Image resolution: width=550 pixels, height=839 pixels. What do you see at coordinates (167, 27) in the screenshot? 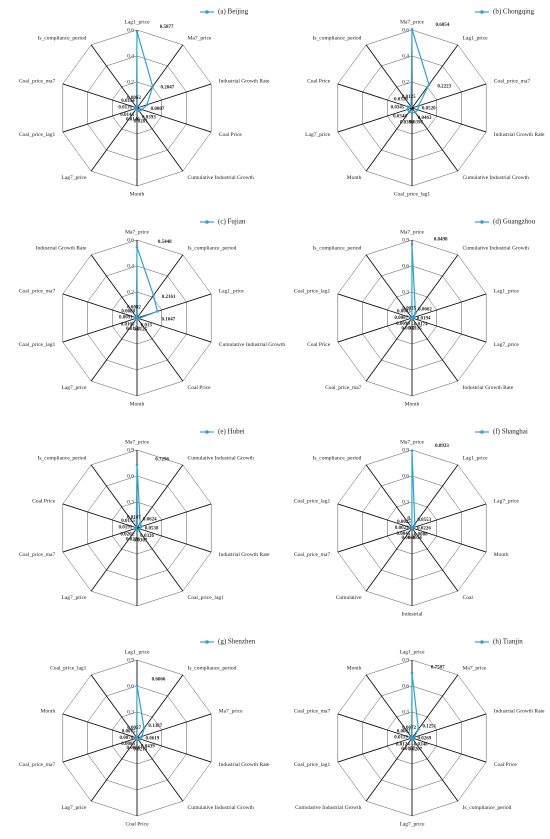
I see `value-label: 0.5877` at bounding box center [167, 27].